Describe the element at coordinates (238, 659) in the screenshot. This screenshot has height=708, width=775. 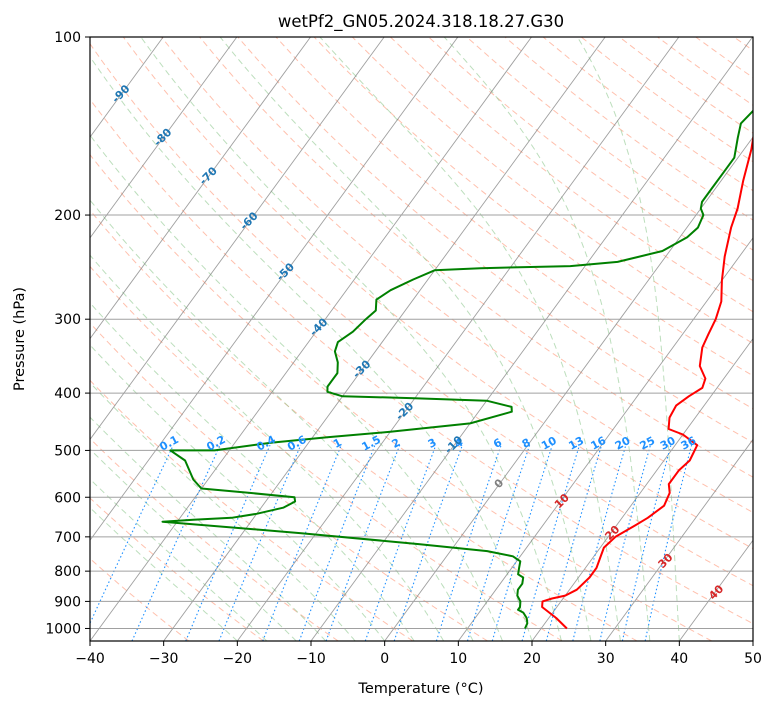
I see `x-tick-label: −20` at that location.